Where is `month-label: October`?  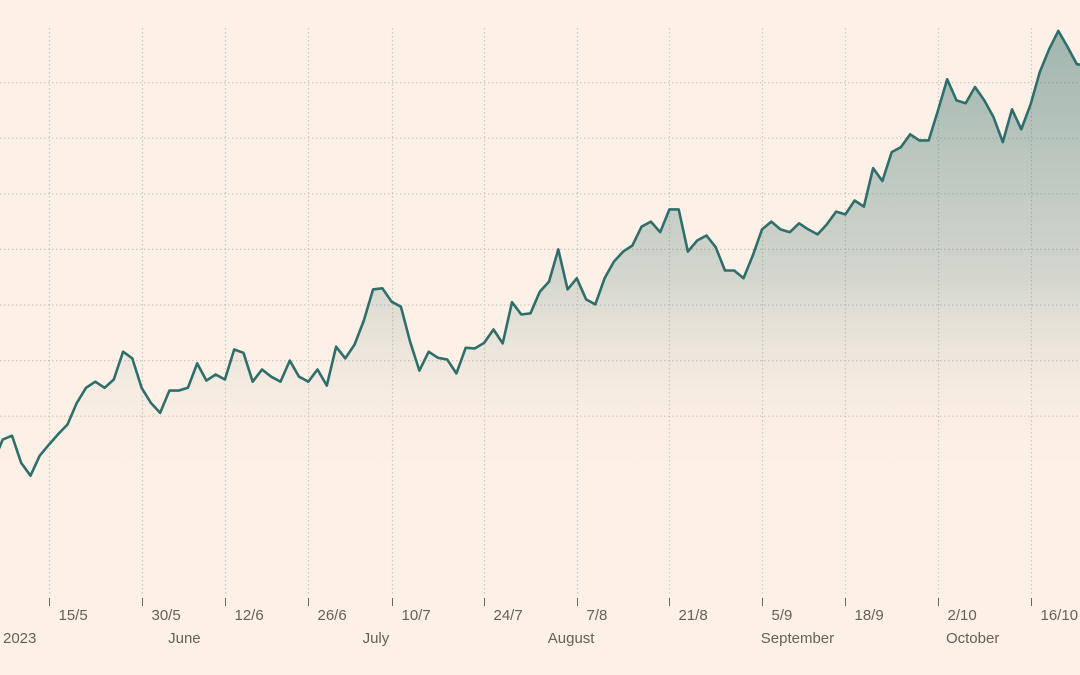 month-label: October is located at coordinates (972, 638).